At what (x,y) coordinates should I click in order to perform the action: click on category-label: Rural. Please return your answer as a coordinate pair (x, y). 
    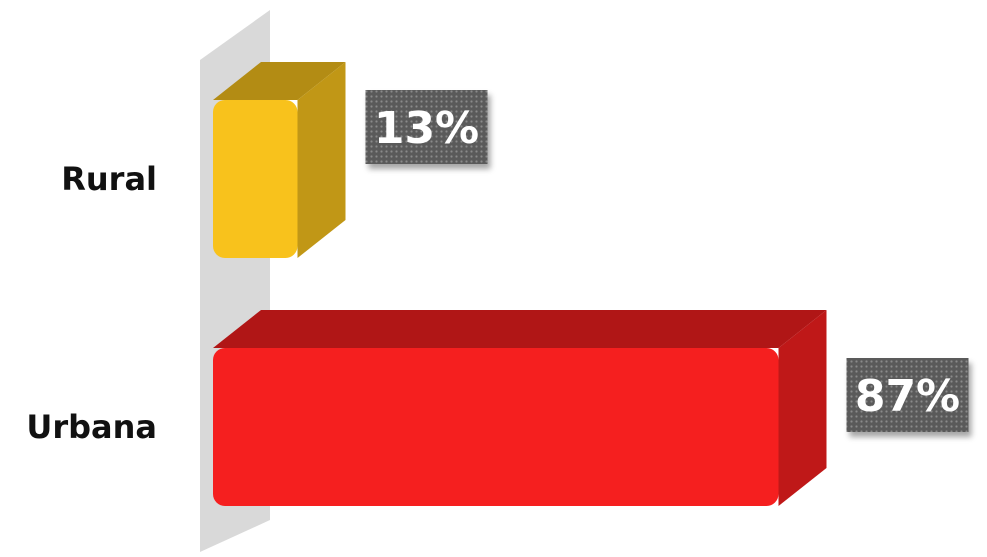
    Looking at the image, I should click on (109, 179).